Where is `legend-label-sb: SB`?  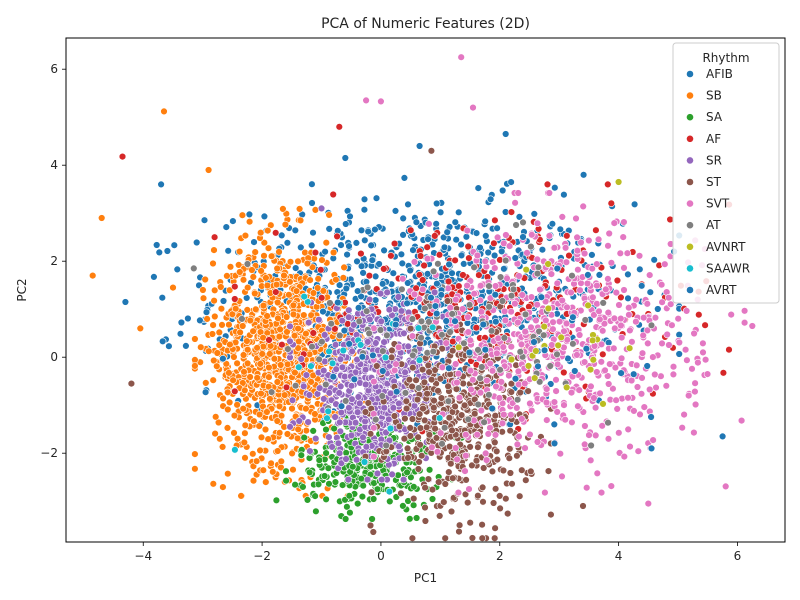
legend-label-sb: SB is located at coordinates (714, 96).